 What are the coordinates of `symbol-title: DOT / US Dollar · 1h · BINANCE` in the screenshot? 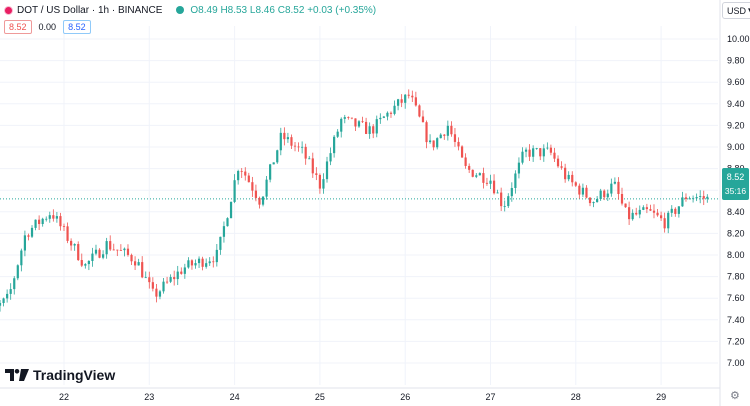 It's located at (90, 10).